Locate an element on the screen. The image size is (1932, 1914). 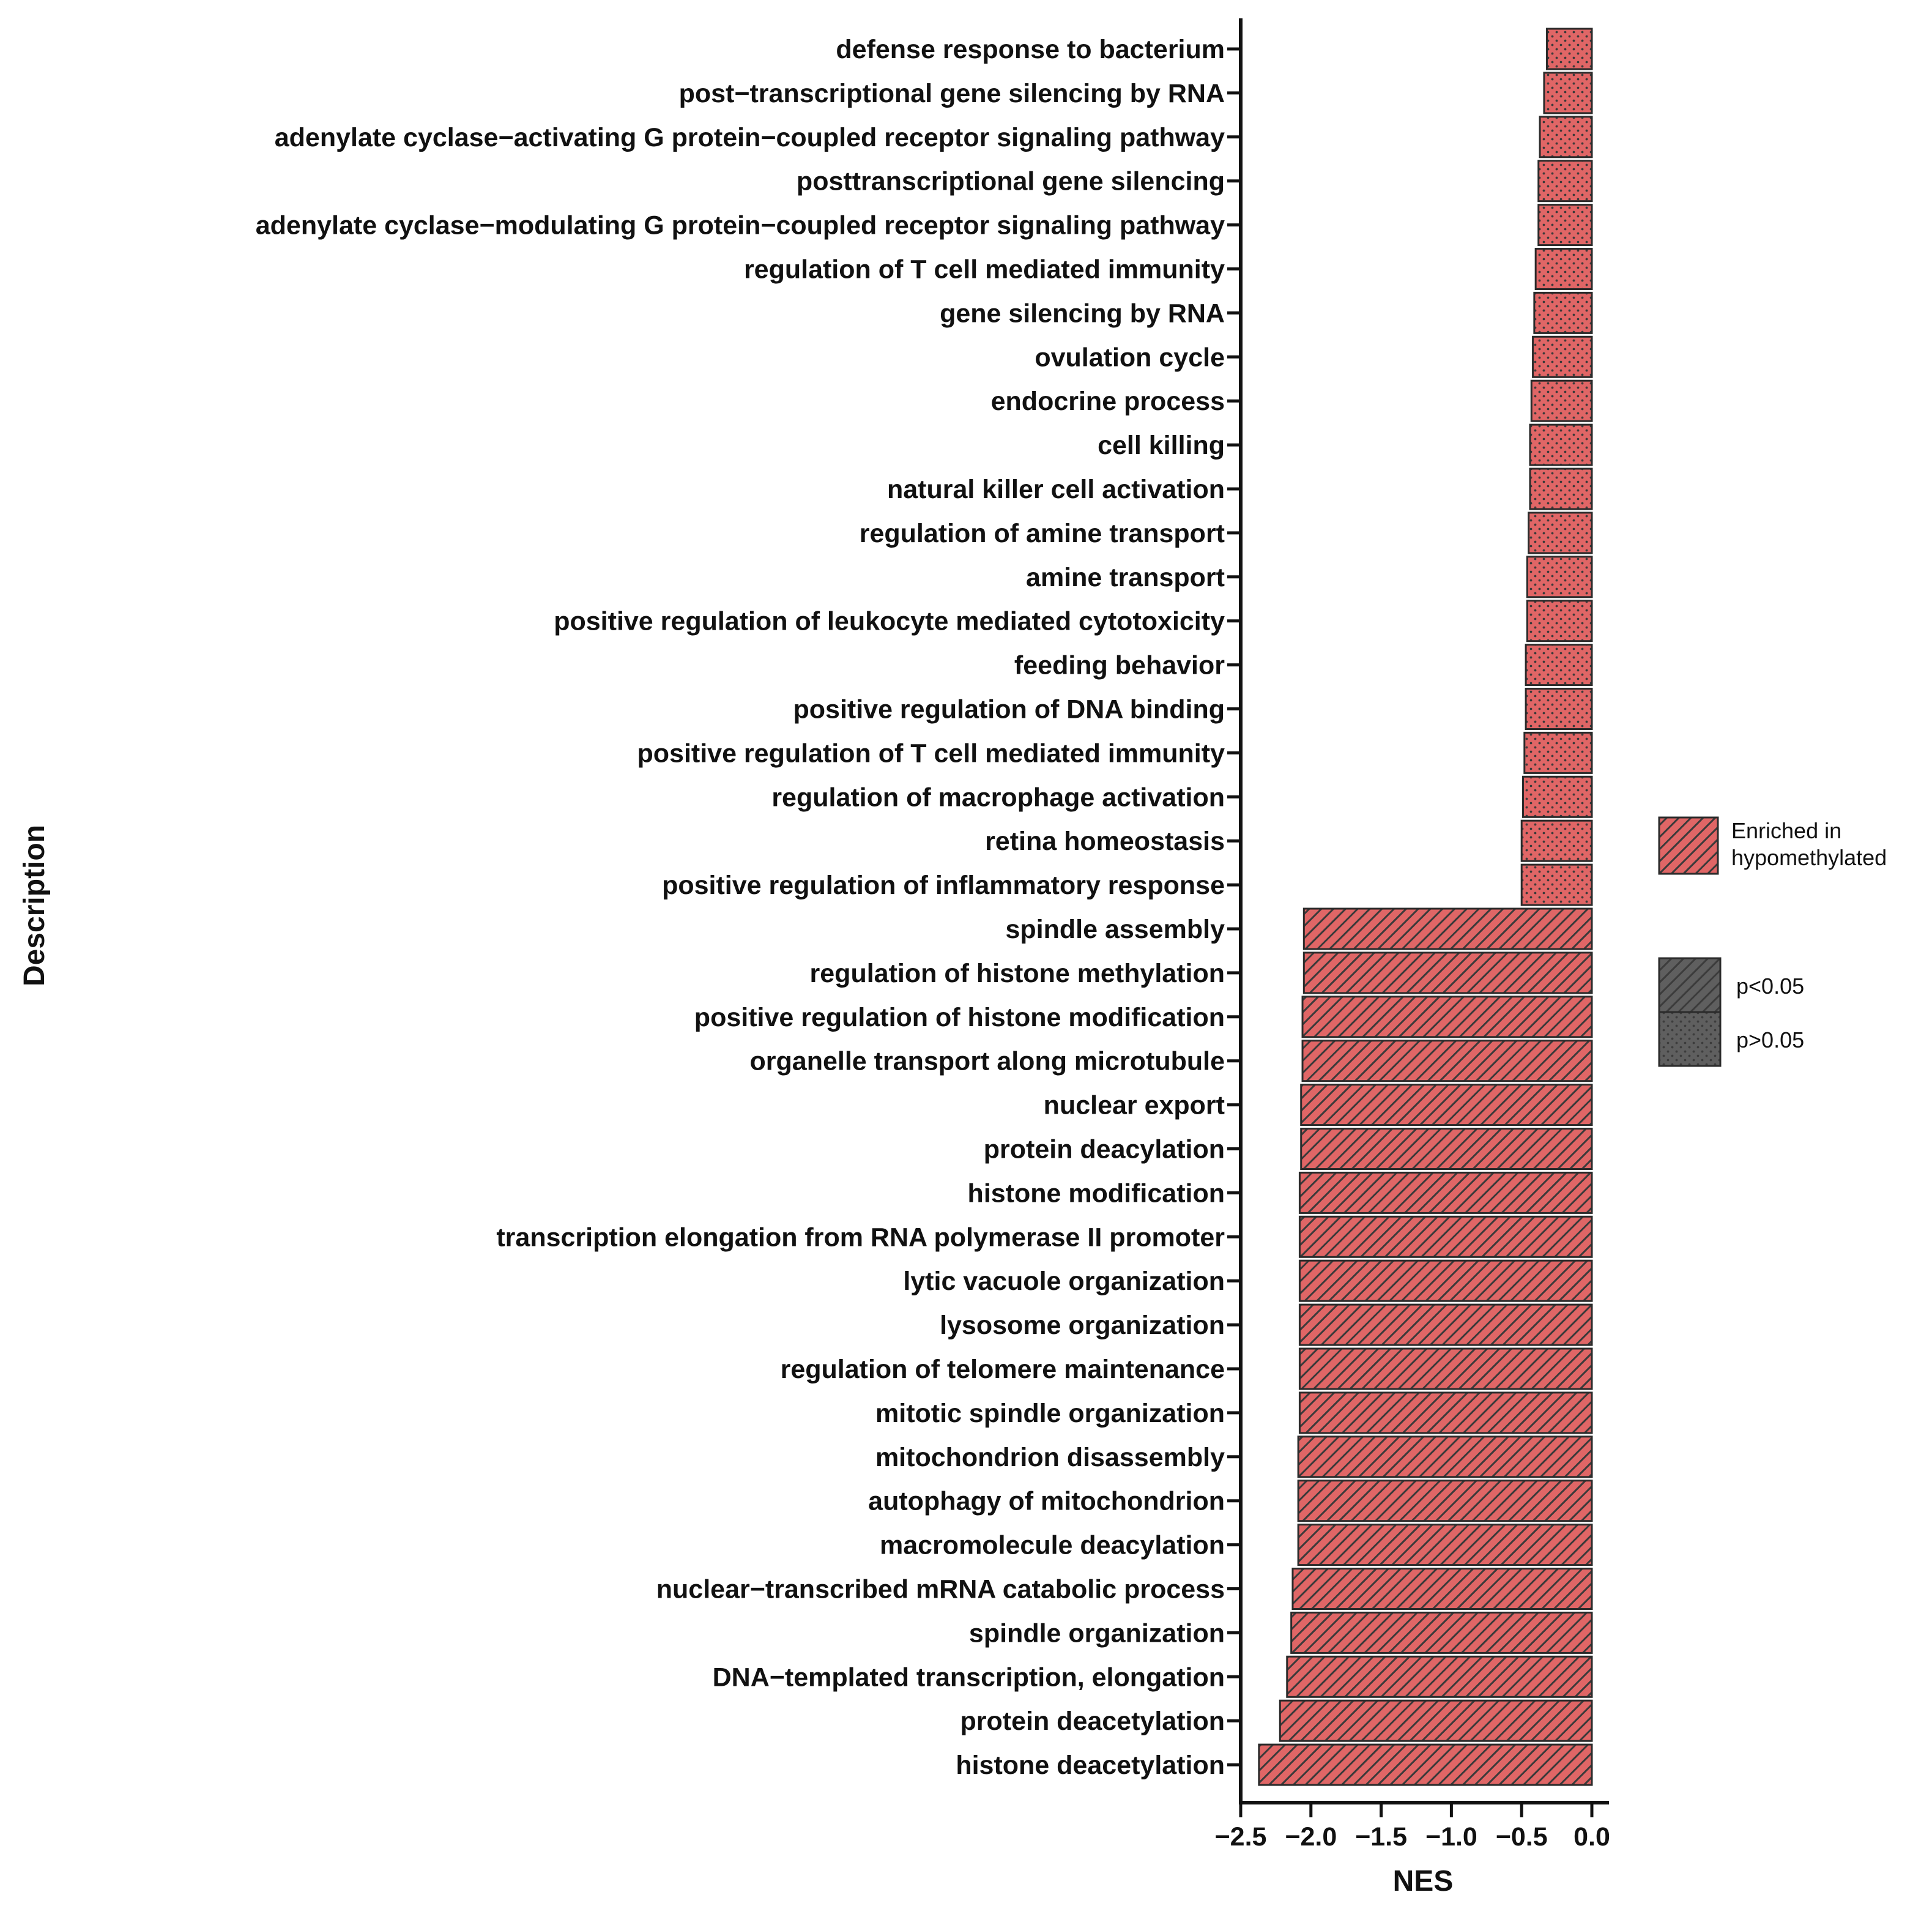
category-label-33: autophagy of mitochondrion is located at coordinates (1046, 1501).